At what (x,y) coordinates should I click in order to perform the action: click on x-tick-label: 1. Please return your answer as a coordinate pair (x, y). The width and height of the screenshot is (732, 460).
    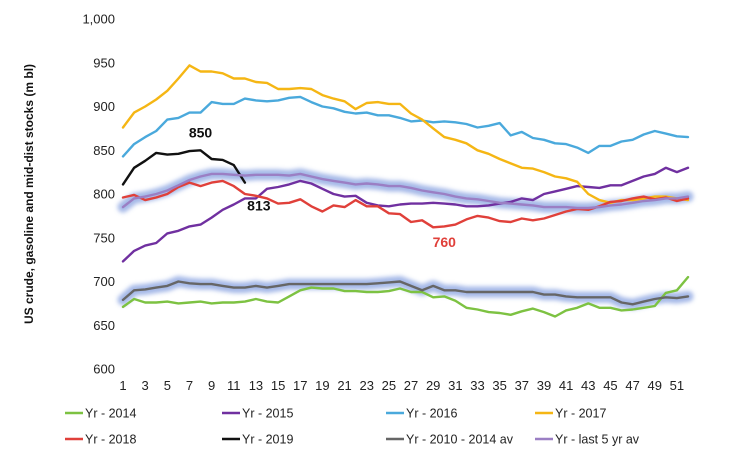
    Looking at the image, I should click on (122, 385).